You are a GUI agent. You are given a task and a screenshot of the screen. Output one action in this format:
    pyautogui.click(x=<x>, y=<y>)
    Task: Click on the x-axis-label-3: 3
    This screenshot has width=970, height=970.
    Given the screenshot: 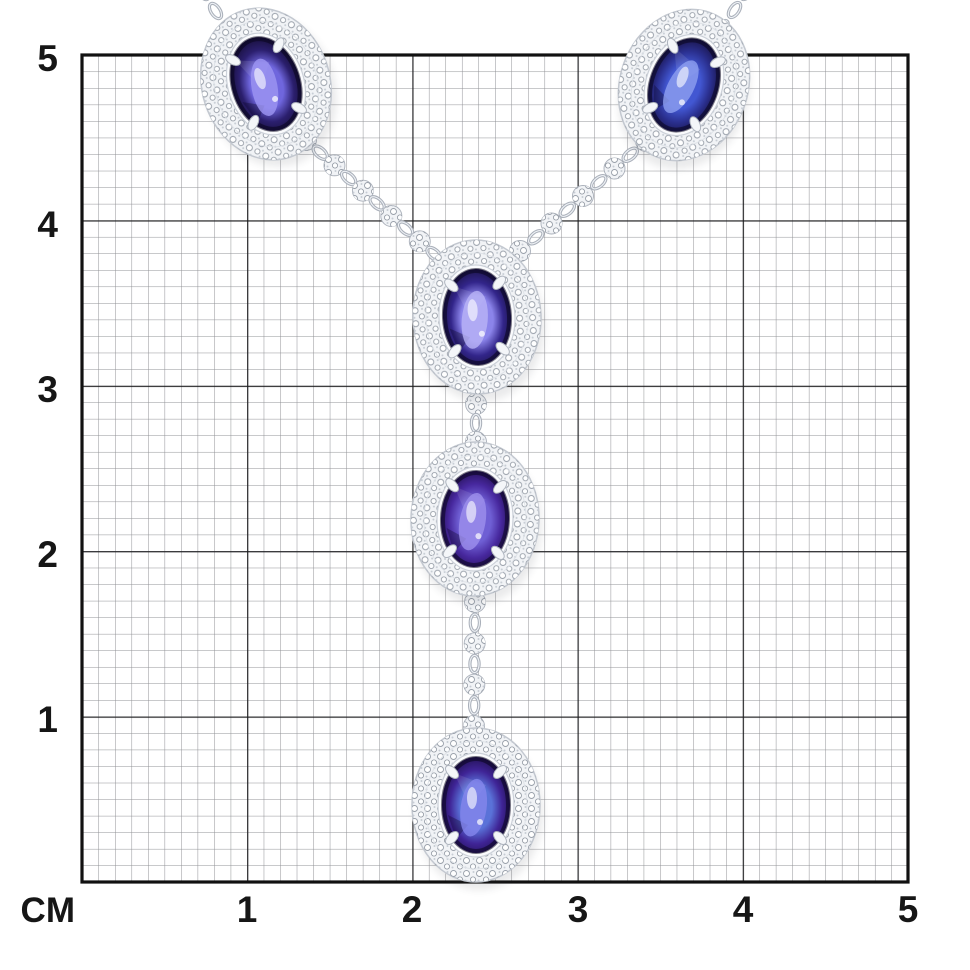 What is the action you would take?
    pyautogui.click(x=578, y=909)
    